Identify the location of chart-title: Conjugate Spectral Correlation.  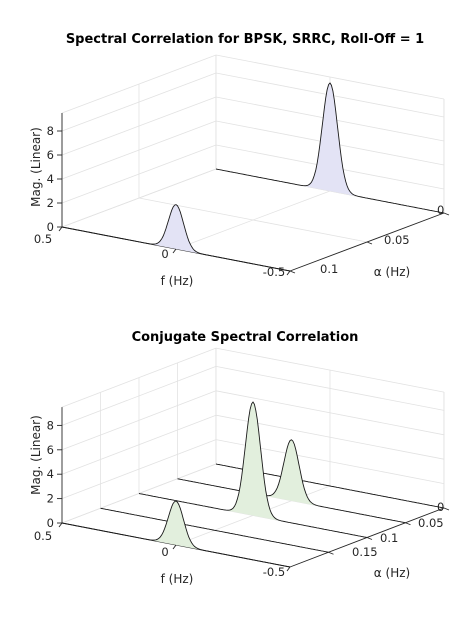
(245, 337).